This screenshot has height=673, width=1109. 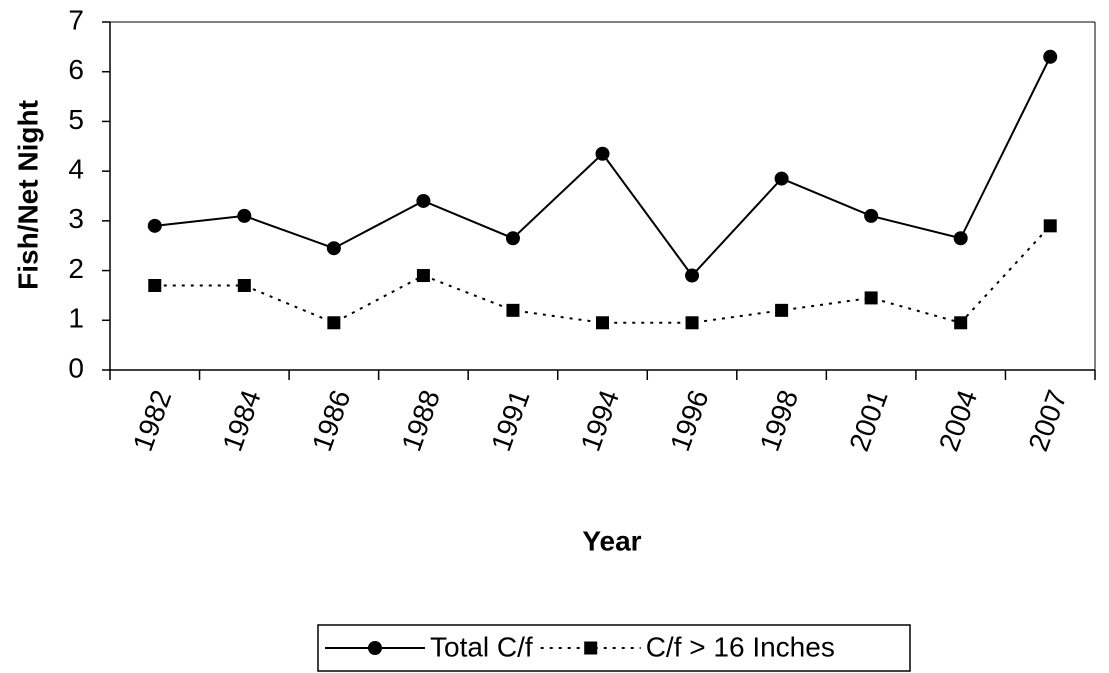 What do you see at coordinates (76, 119) in the screenshot?
I see `y-tick-label: 5` at bounding box center [76, 119].